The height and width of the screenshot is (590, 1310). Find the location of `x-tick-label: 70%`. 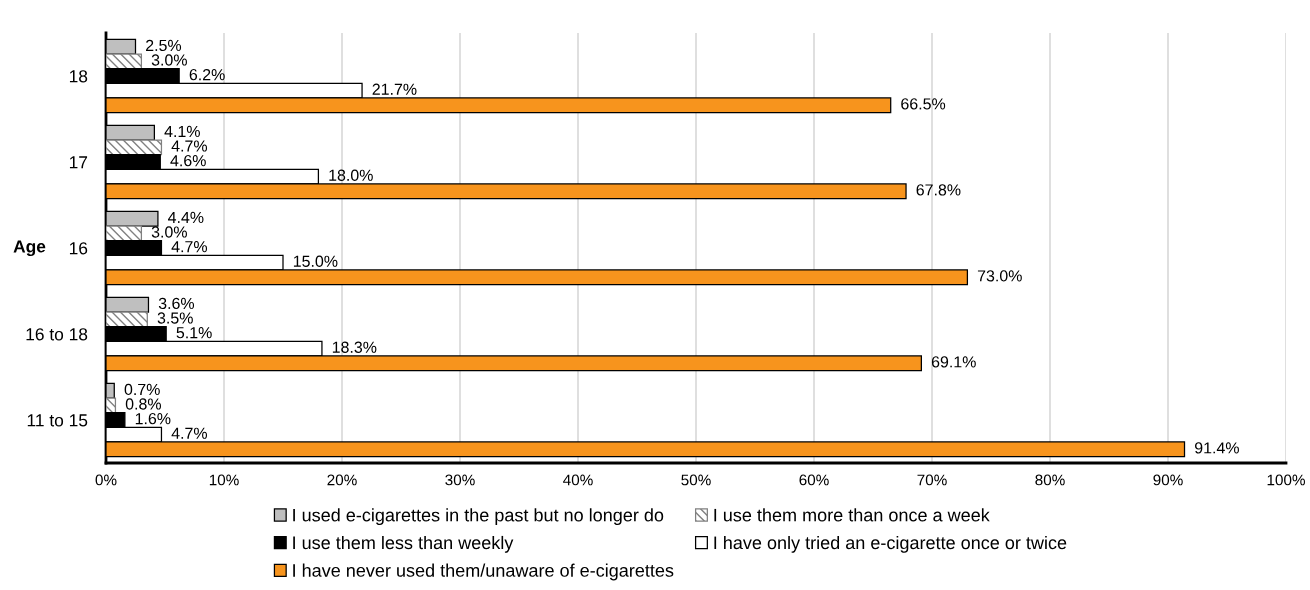

x-tick-label: 70% is located at coordinates (932, 480).